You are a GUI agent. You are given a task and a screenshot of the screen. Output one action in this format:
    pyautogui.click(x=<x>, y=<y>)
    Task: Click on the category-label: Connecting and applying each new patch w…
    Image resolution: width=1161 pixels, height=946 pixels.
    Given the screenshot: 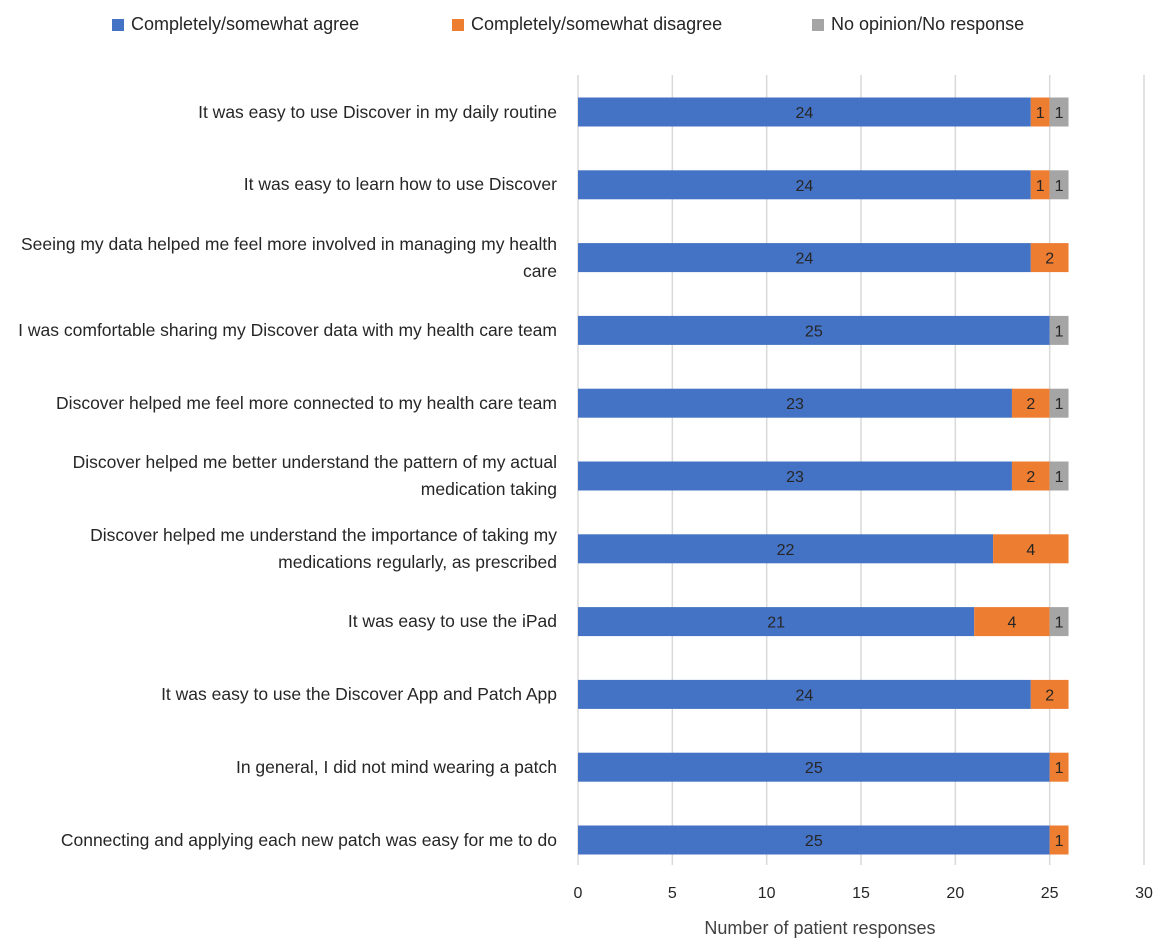 What is the action you would take?
    pyautogui.click(x=308, y=839)
    